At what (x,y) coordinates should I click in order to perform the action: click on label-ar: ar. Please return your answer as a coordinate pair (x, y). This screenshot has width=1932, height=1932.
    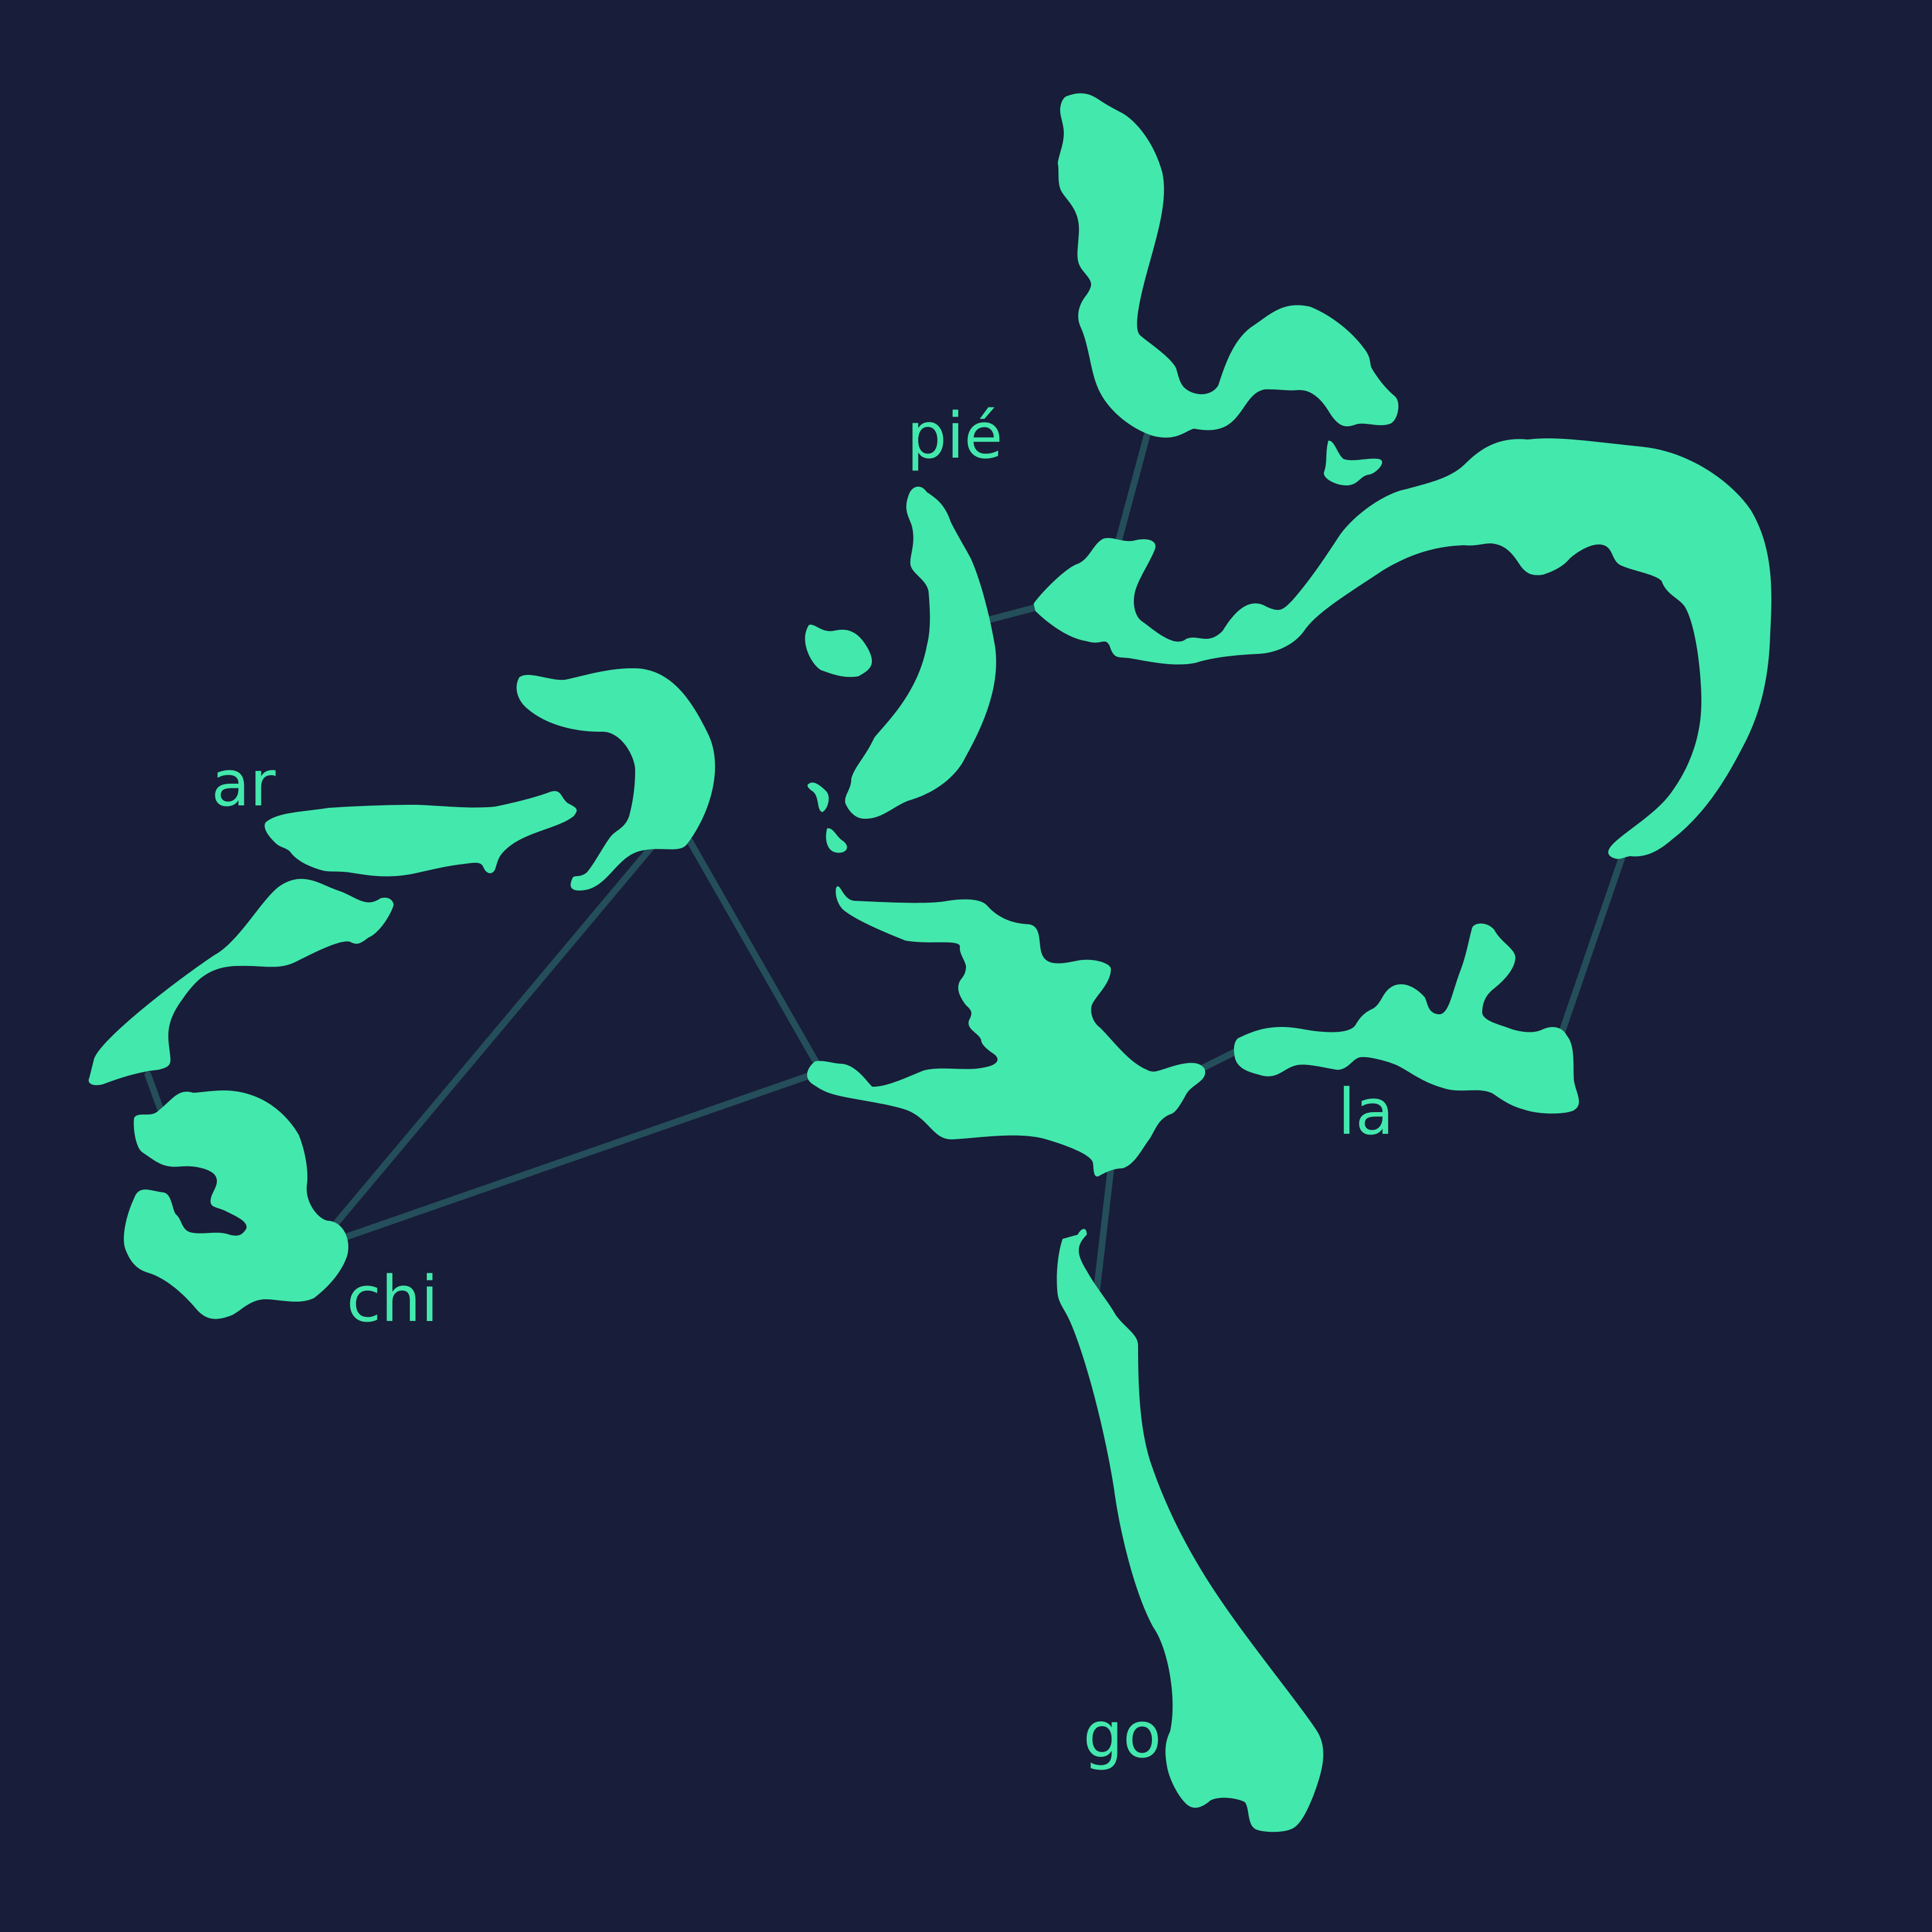
    Looking at the image, I should click on (244, 784).